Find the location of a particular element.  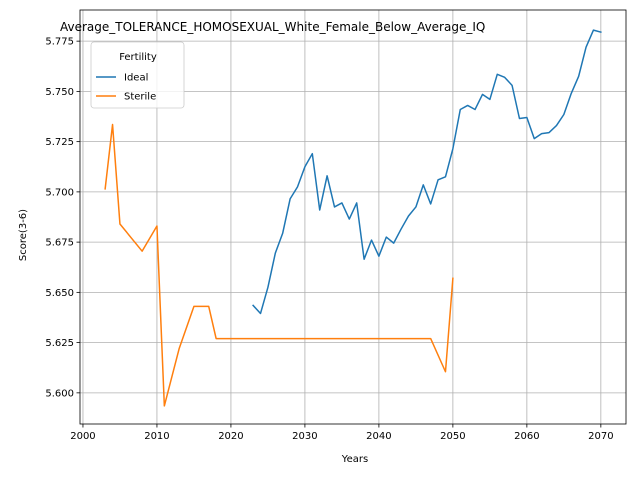

legend-label-sterile: Sterile is located at coordinates (140, 97).